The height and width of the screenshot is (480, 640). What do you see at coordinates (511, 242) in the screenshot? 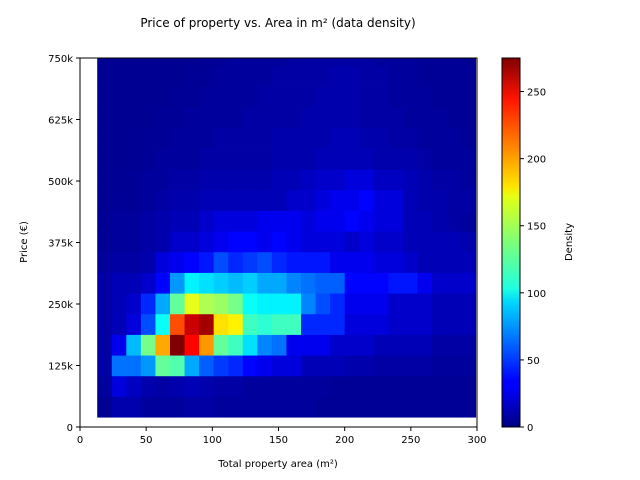
I see `colorbar` at bounding box center [511, 242].